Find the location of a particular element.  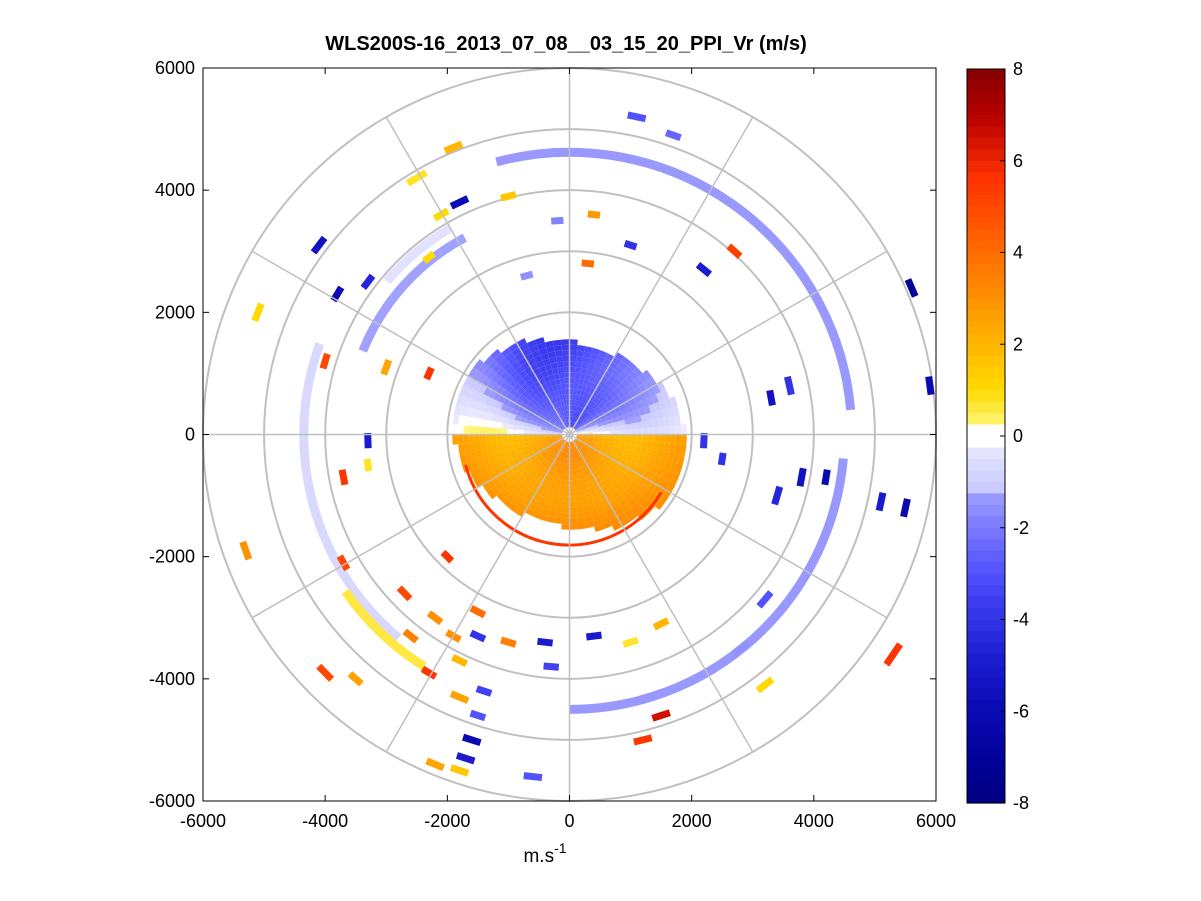

azimuth-spoke is located at coordinates (410, 343).